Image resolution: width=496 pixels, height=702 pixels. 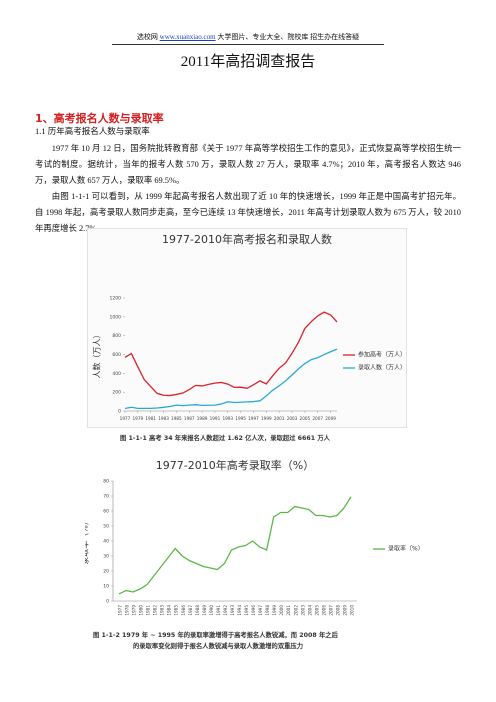 I want to click on y-tick-label: 10, so click(x=106, y=587).